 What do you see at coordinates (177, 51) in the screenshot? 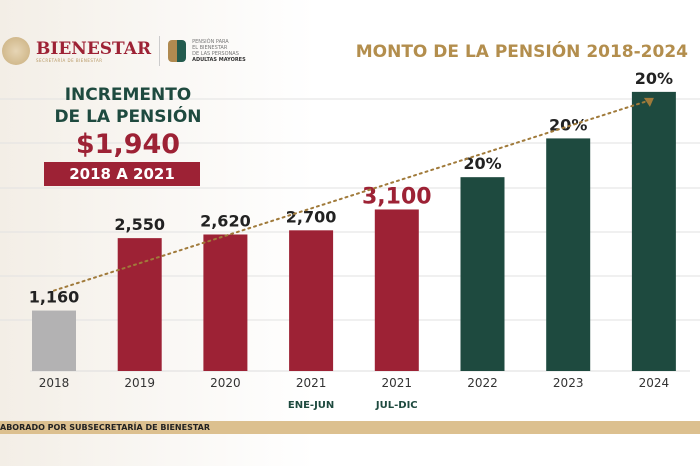
I see `elders-heart-icon` at bounding box center [177, 51].